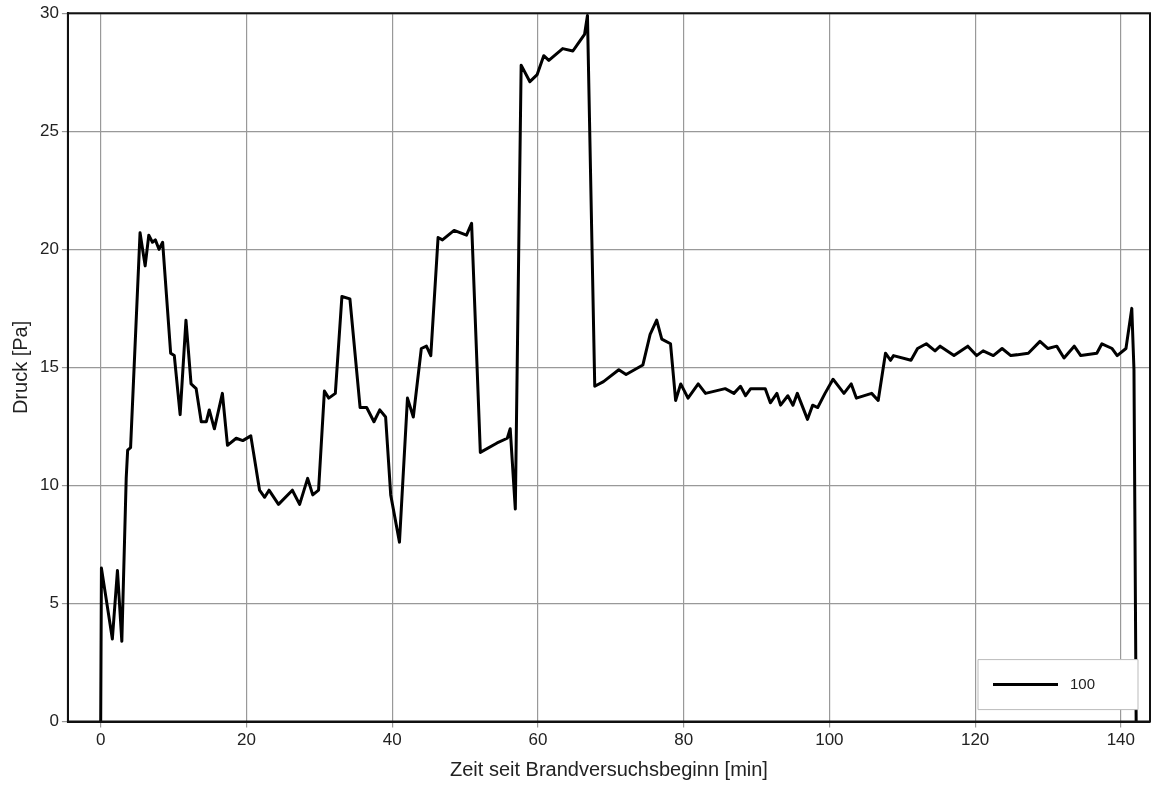  What do you see at coordinates (54, 721) in the screenshot?
I see `y-tick-label: 0` at bounding box center [54, 721].